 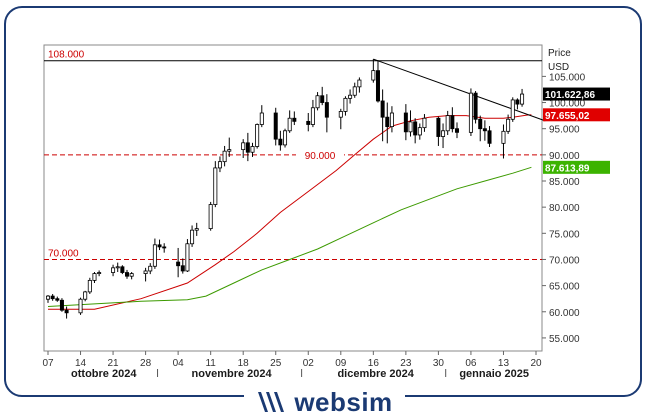 I want to click on level-label: 70.000, so click(x=63, y=253).